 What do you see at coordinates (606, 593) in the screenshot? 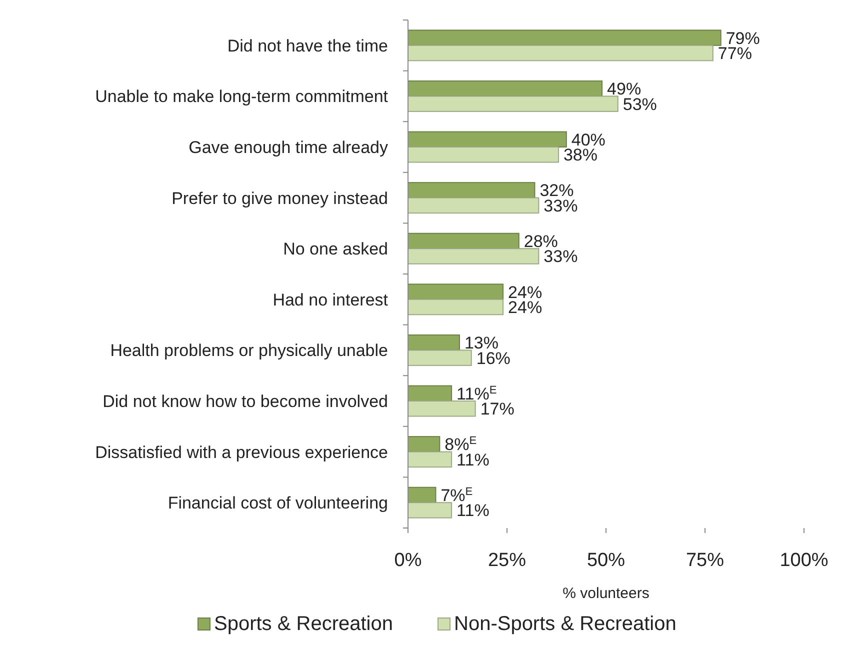
I see `x-axis-title: % volunteers` at bounding box center [606, 593].